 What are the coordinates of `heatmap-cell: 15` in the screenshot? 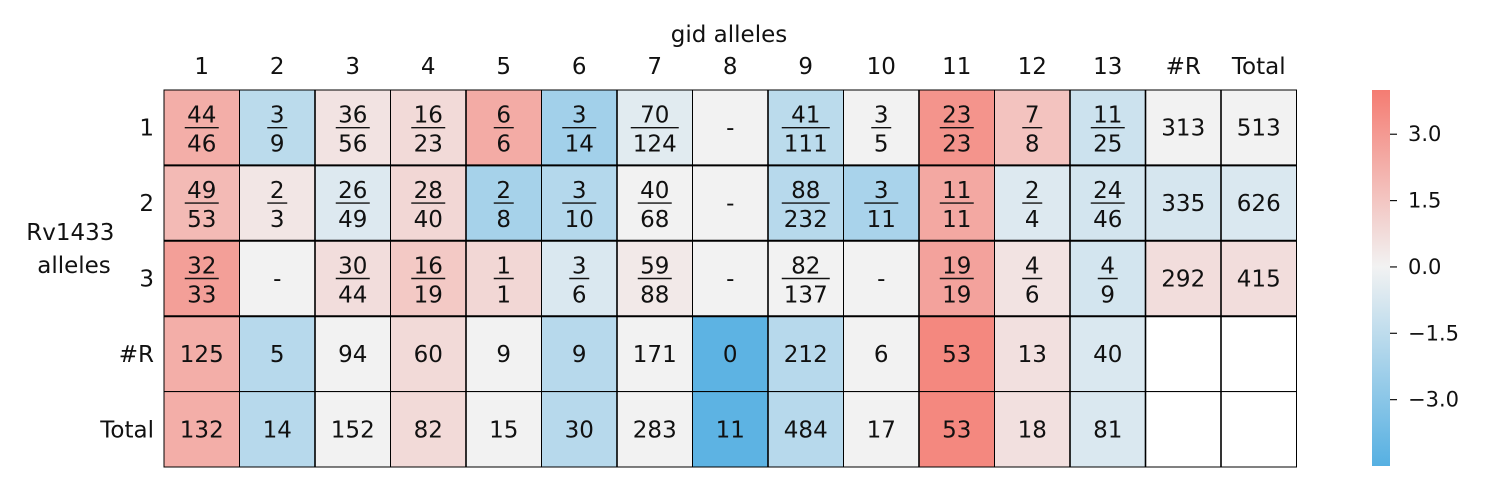 It's located at (503, 429).